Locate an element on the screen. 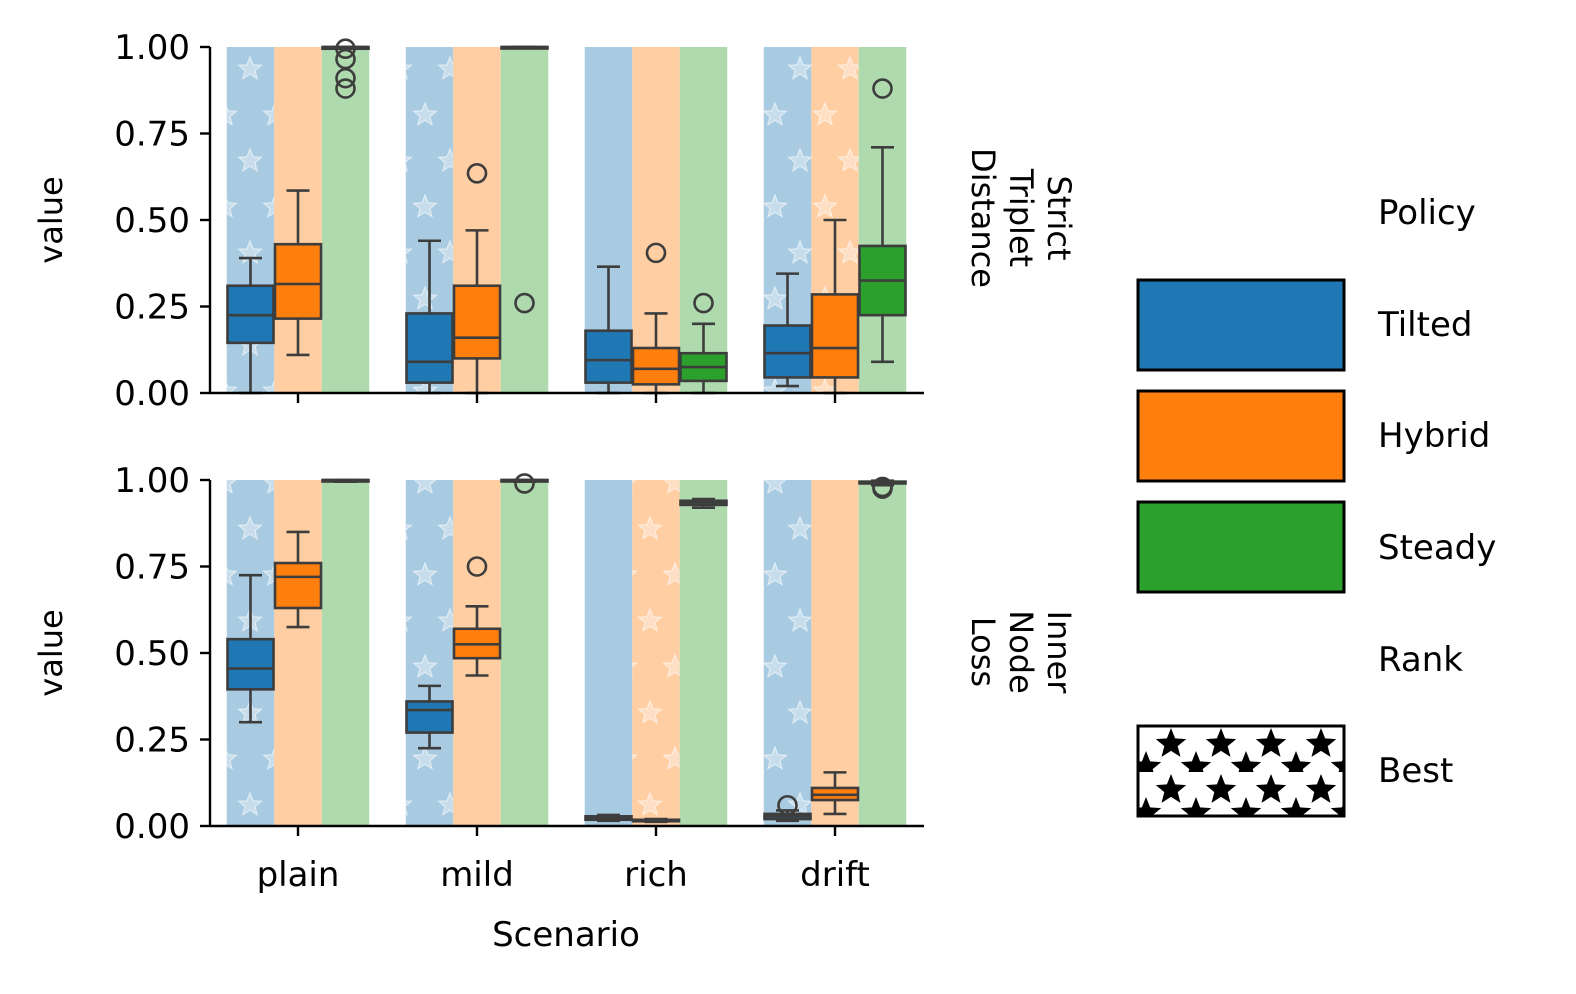  legend: Policy Tilted Hybrid Steady Rank Best is located at coordinates (1316, 505).